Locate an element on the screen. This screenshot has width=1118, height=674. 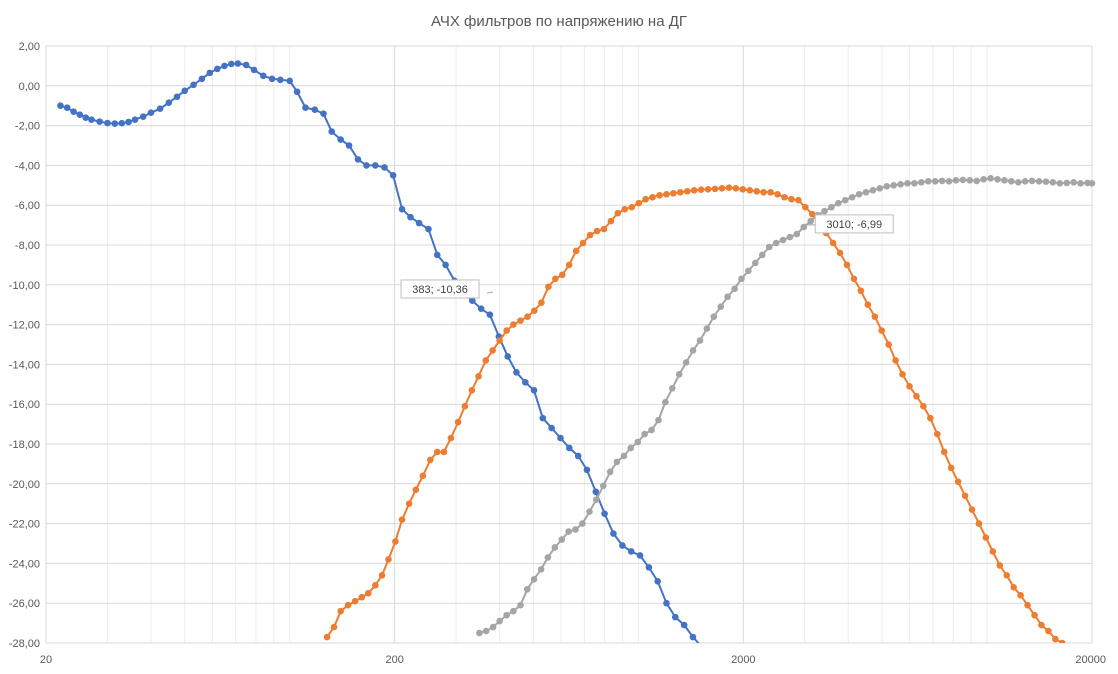
y-tick-label: -16,00 is located at coordinates (24, 405).